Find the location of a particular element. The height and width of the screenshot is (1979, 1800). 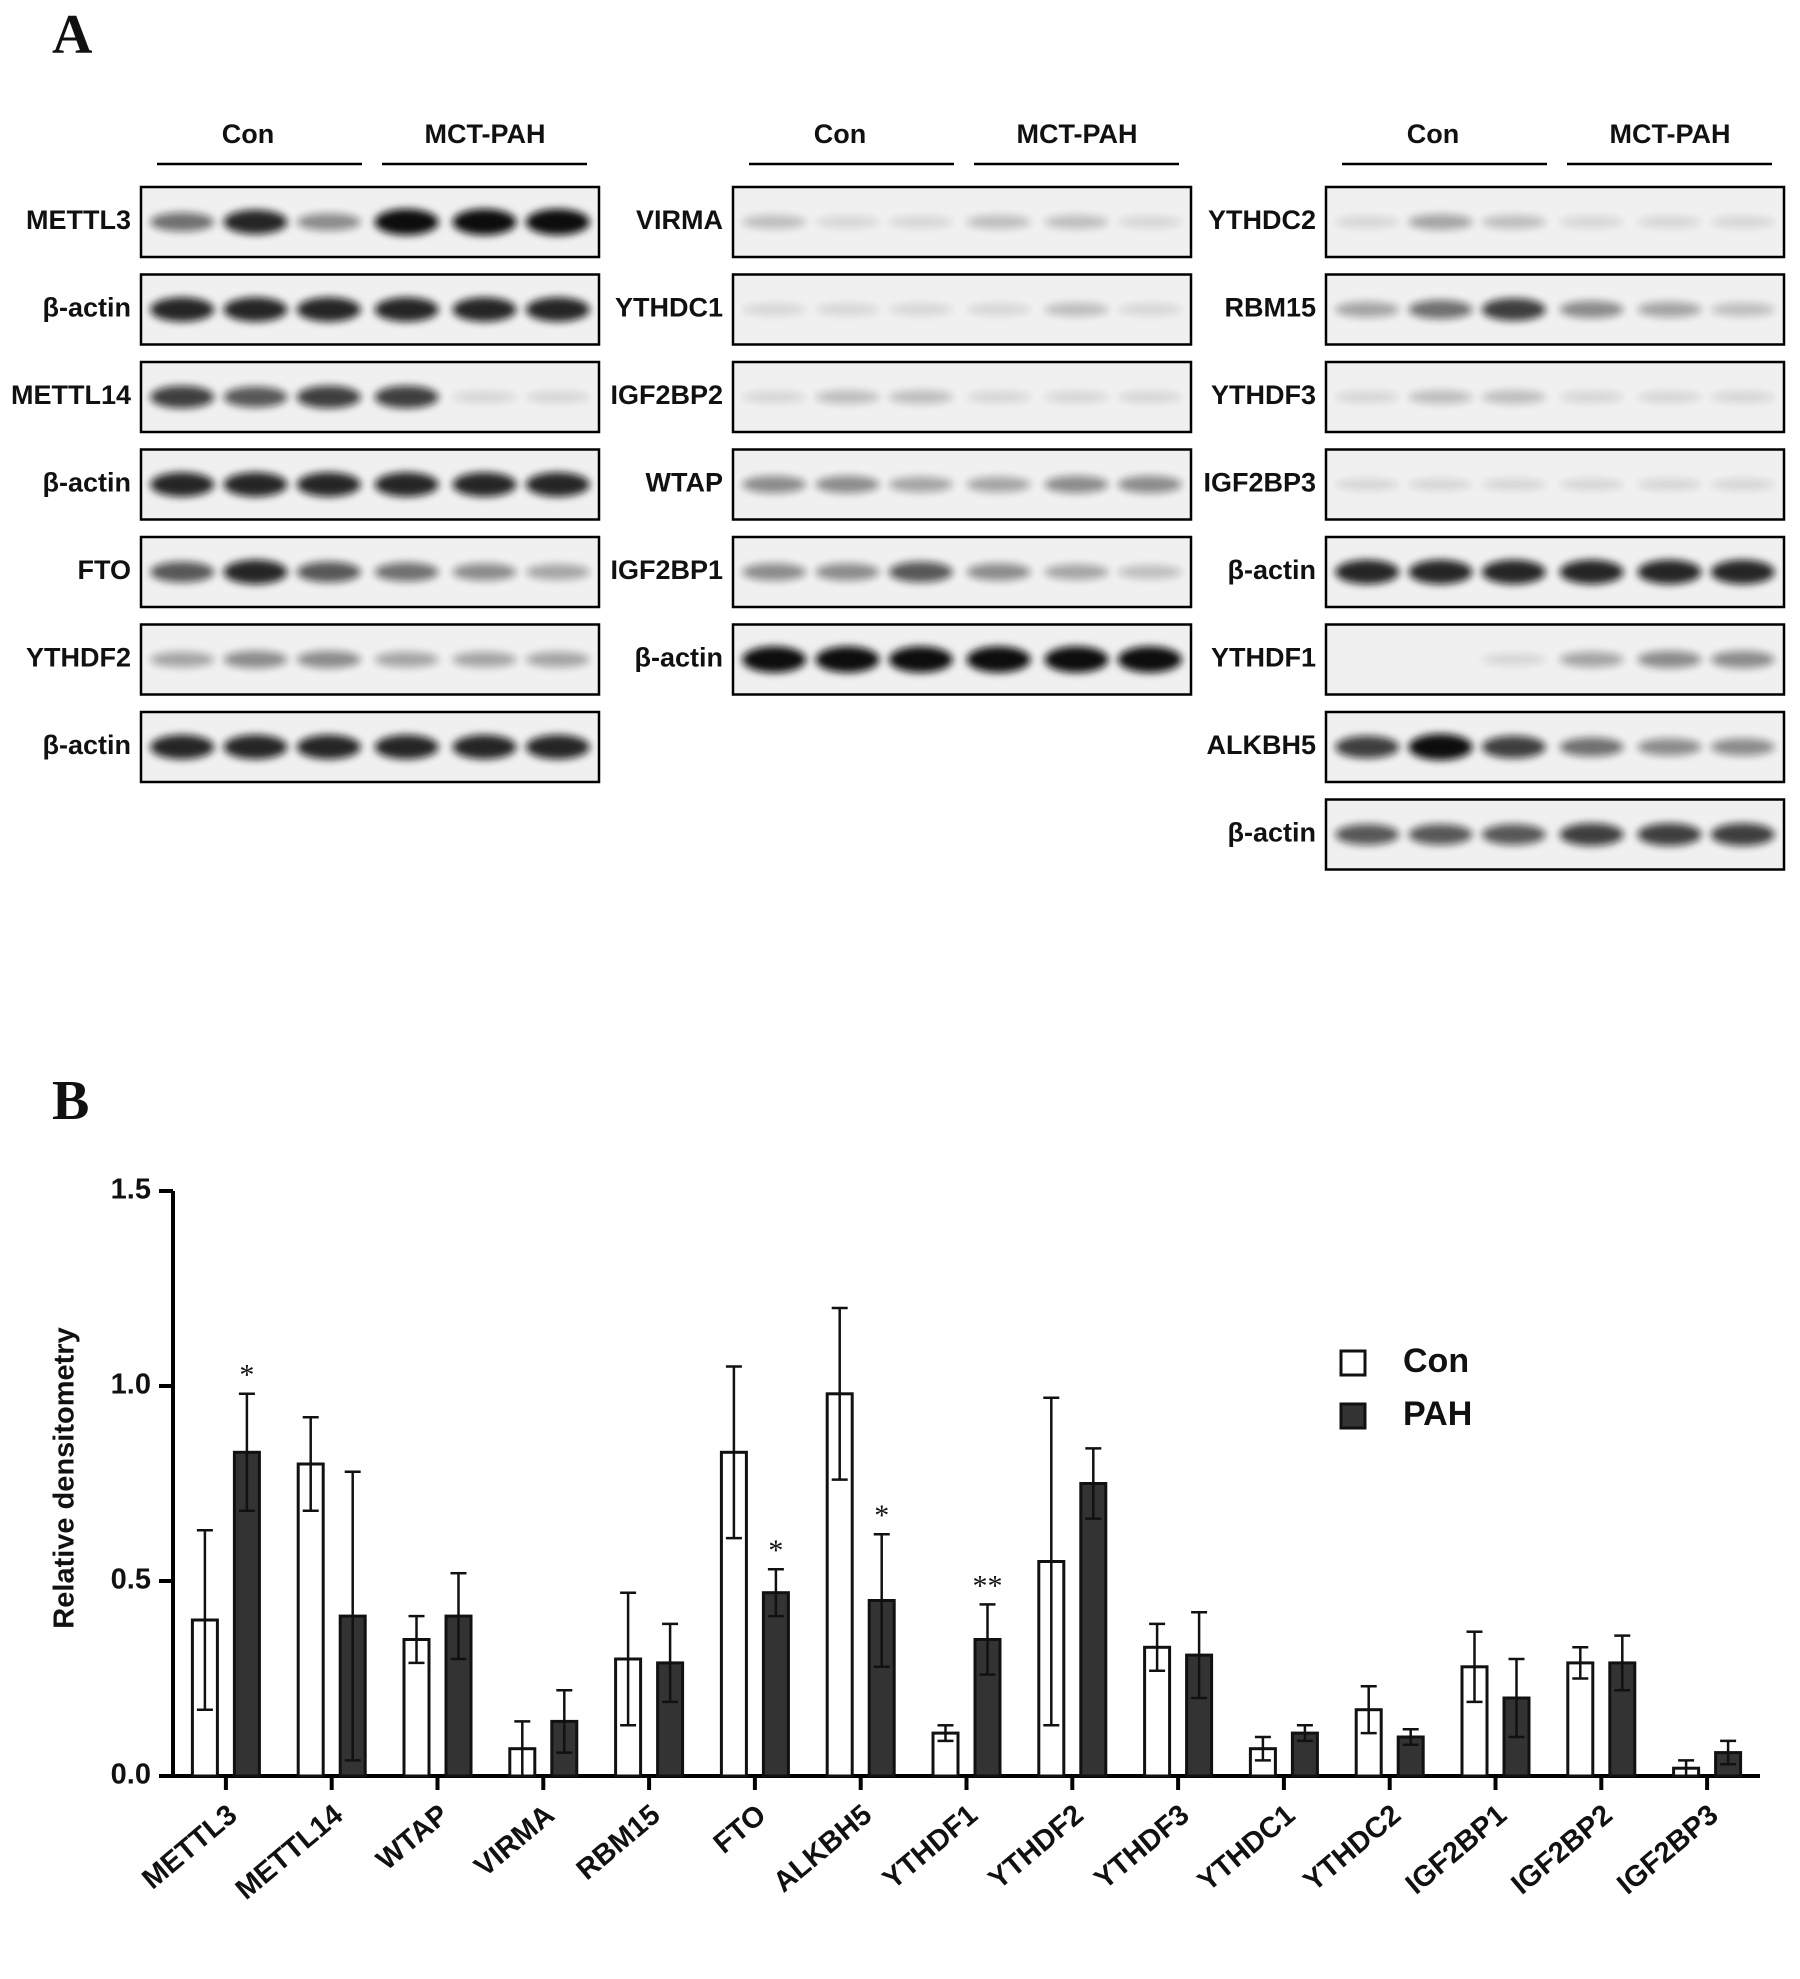

x-tick-label: YTHDF2 is located at coordinates (1036, 1847).